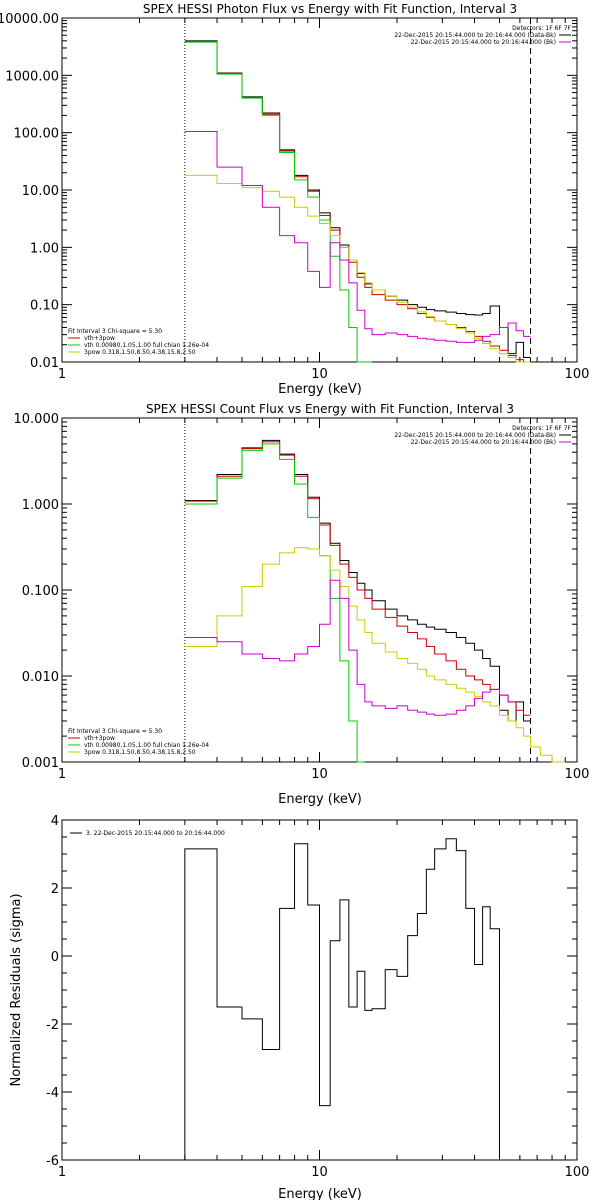 Image resolution: width=600 pixels, height=1200 pixels. Describe the element at coordinates (55, 889) in the screenshot. I see `y-tick-label: 2` at that location.